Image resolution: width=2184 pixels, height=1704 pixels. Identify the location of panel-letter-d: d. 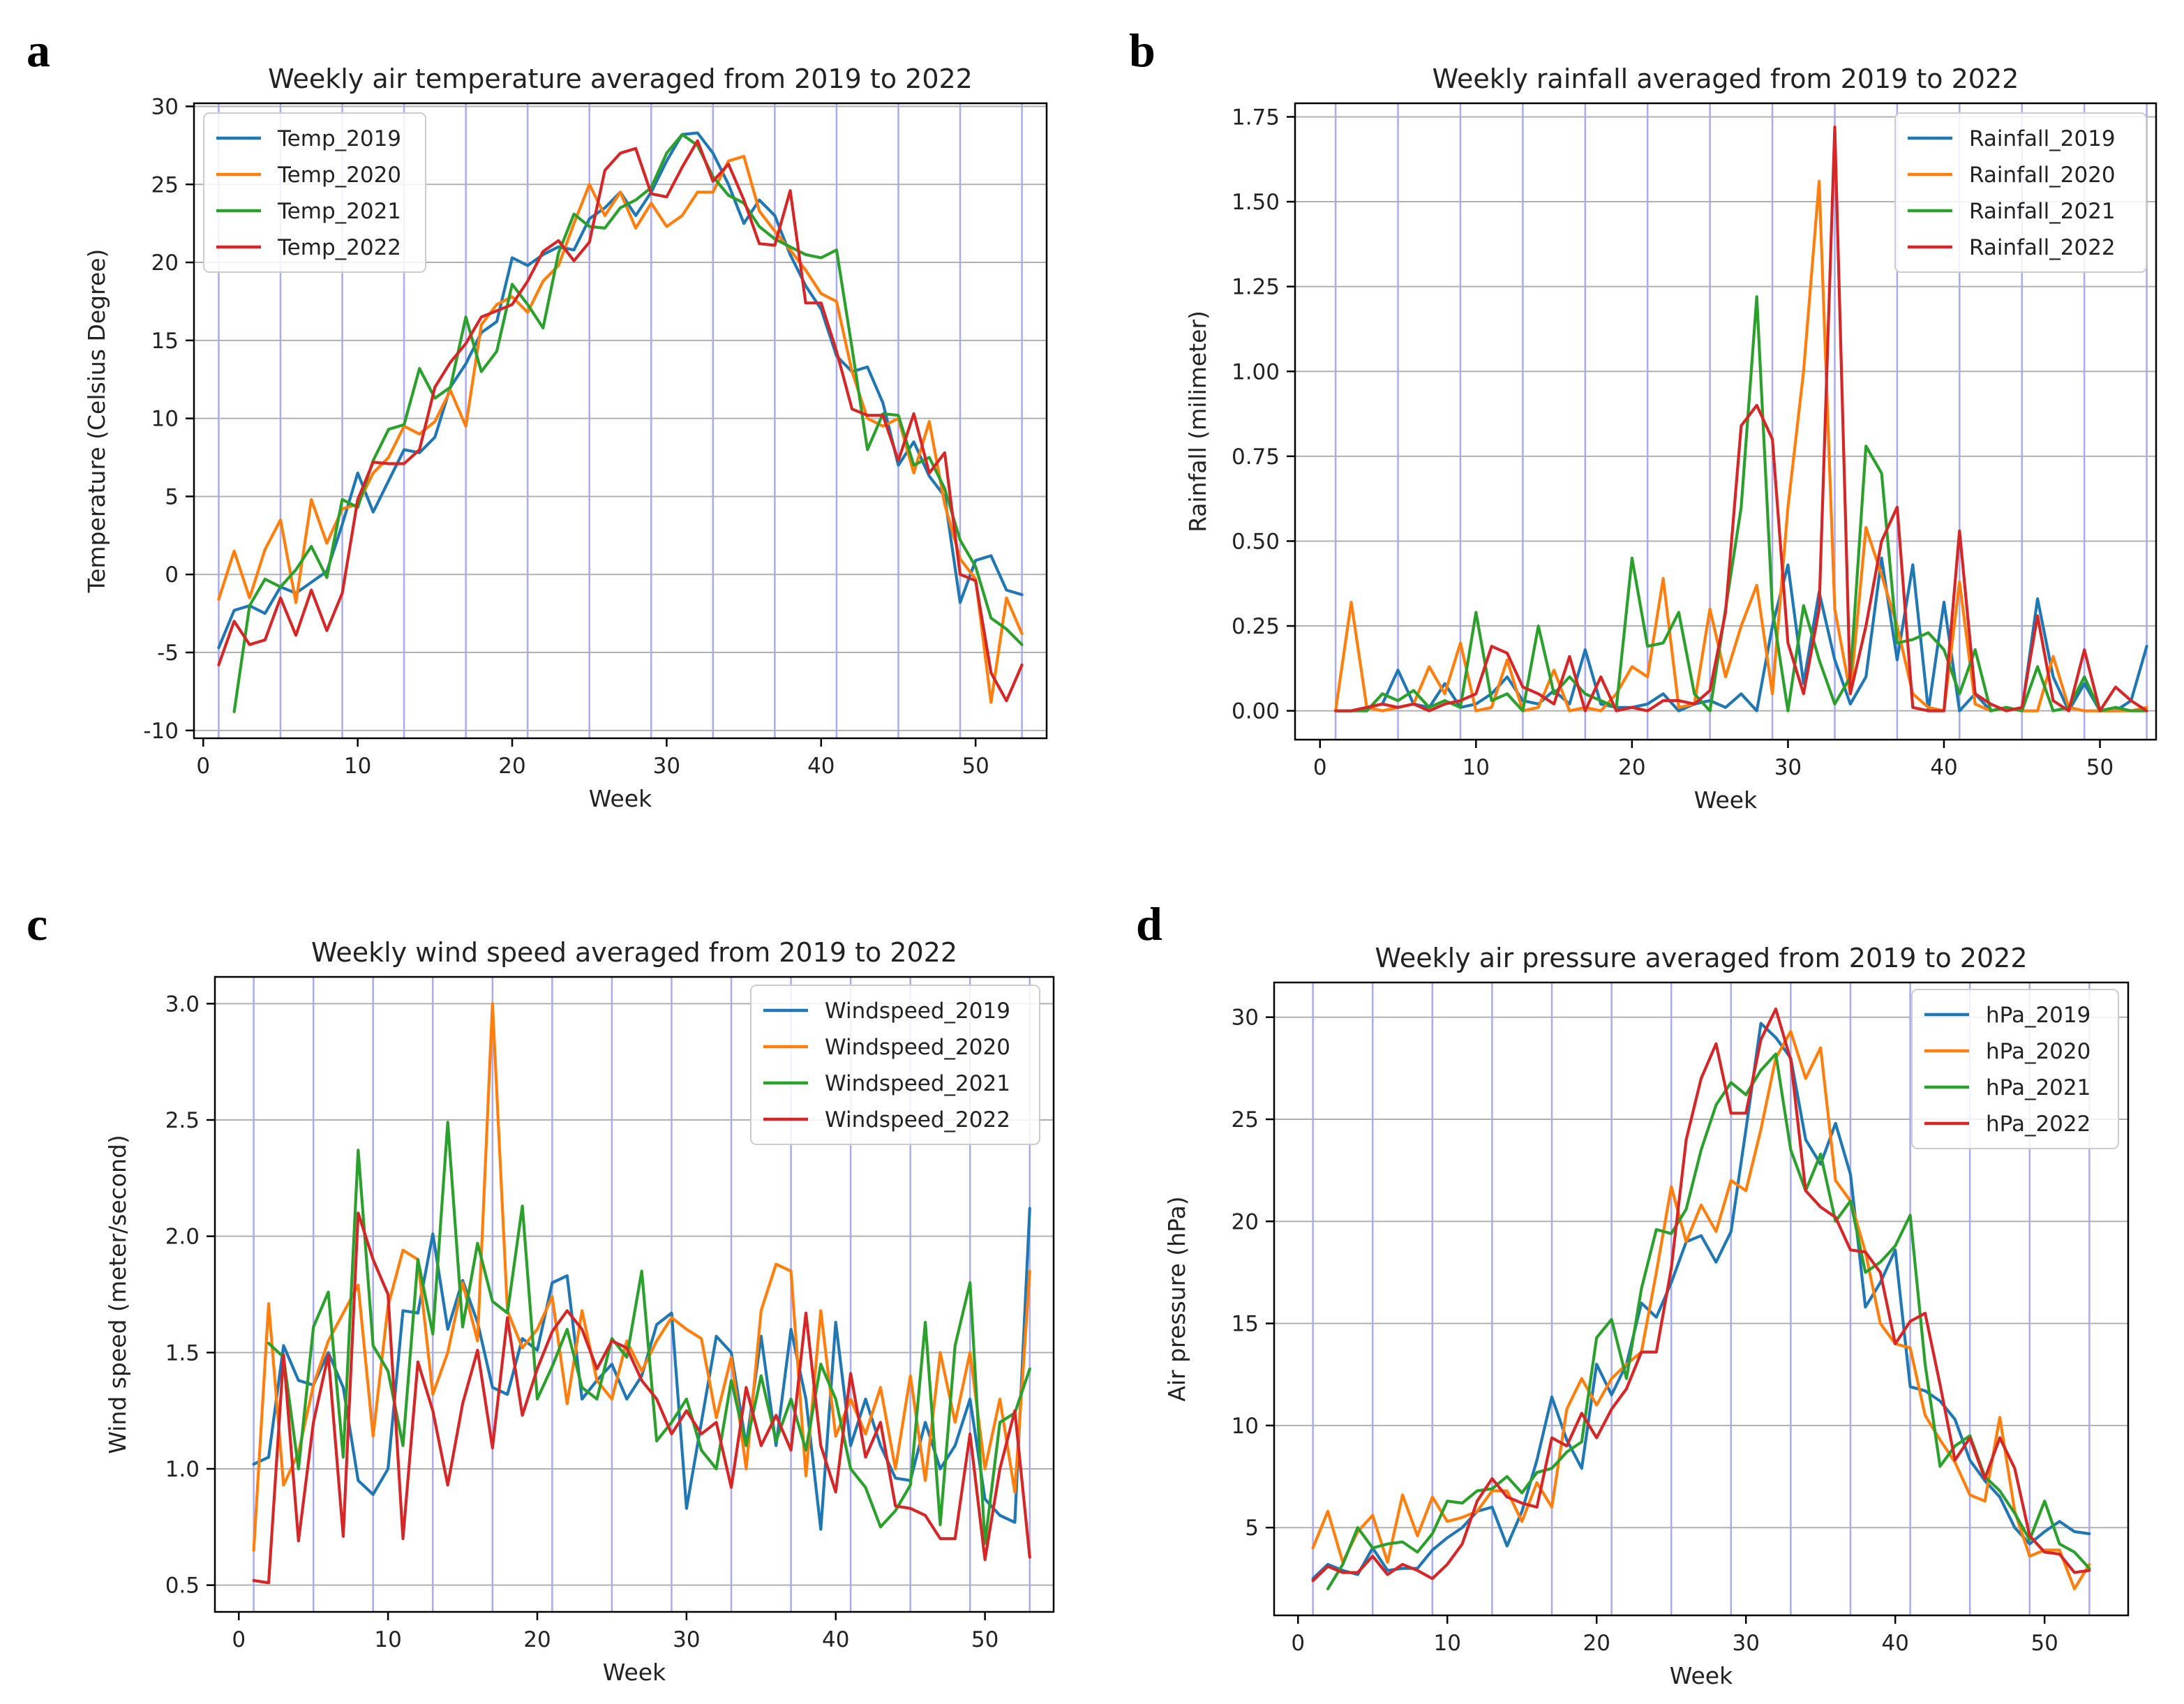
(1149, 923).